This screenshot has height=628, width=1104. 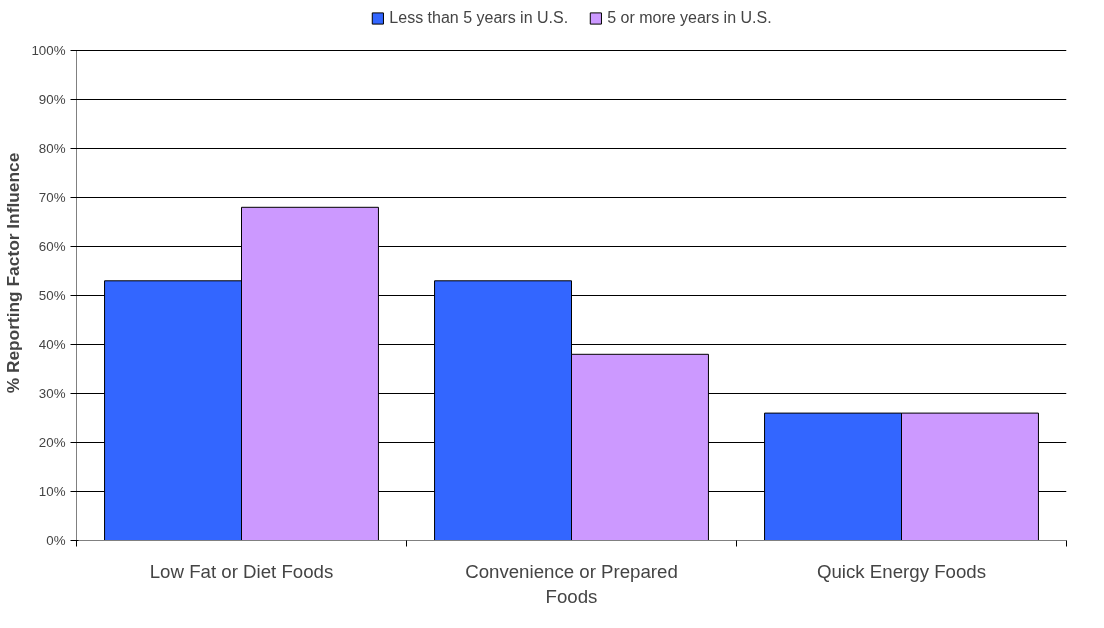 I want to click on y-tick-label: 80%, so click(x=52, y=148).